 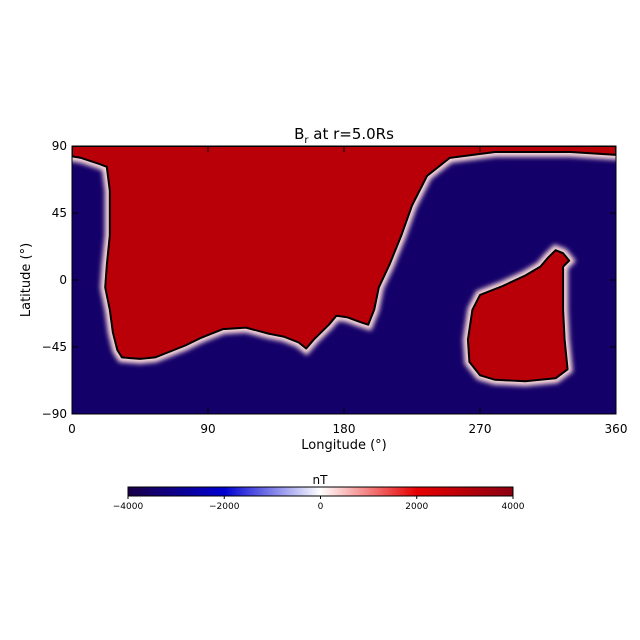 What do you see at coordinates (26, 280) in the screenshot?
I see `y-axis-label: Latitude (°)` at bounding box center [26, 280].